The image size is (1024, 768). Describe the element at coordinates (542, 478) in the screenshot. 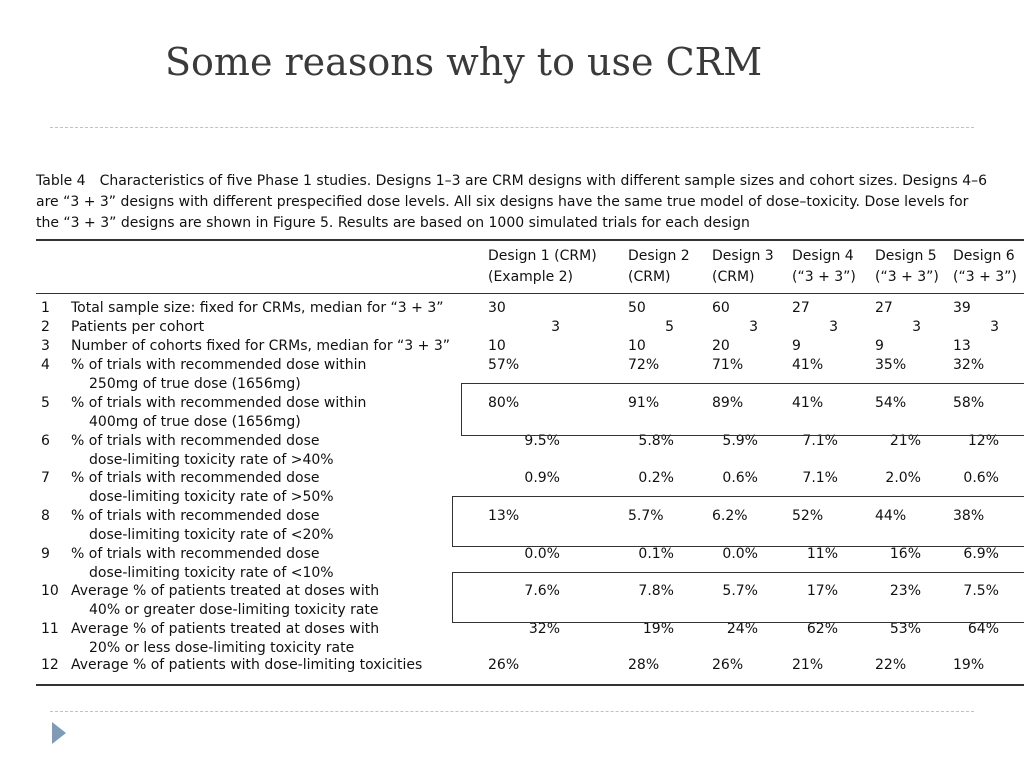

I see `table-cell: 0.9%` at that location.